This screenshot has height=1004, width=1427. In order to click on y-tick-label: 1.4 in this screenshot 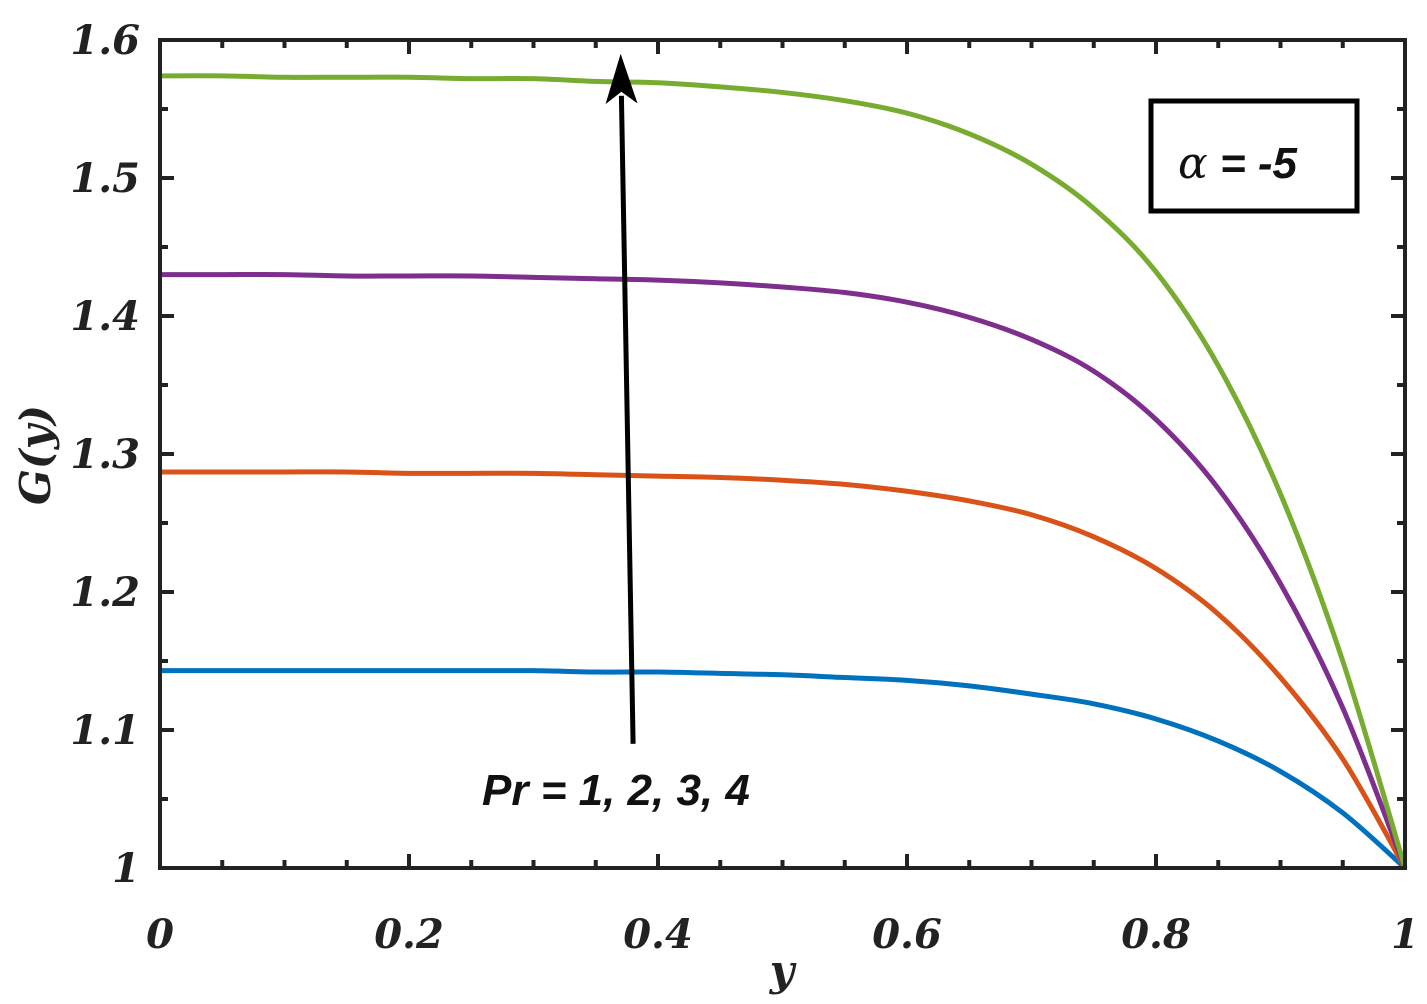, I will do `click(105, 316)`.